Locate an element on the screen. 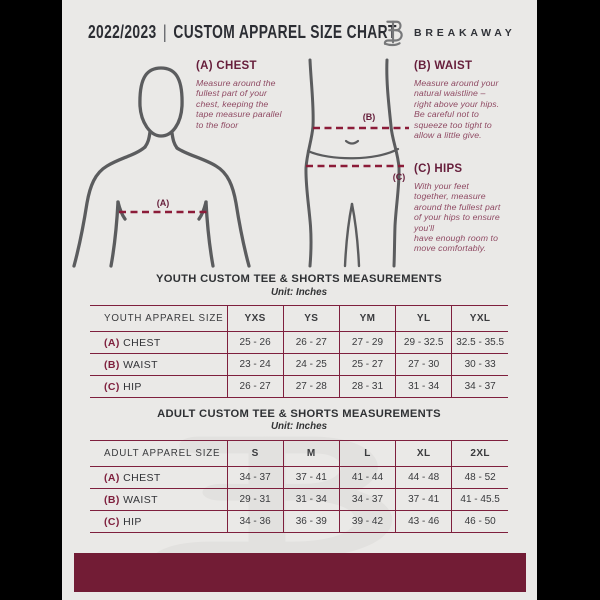  waist-line-label: (B) is located at coordinates (369, 117).